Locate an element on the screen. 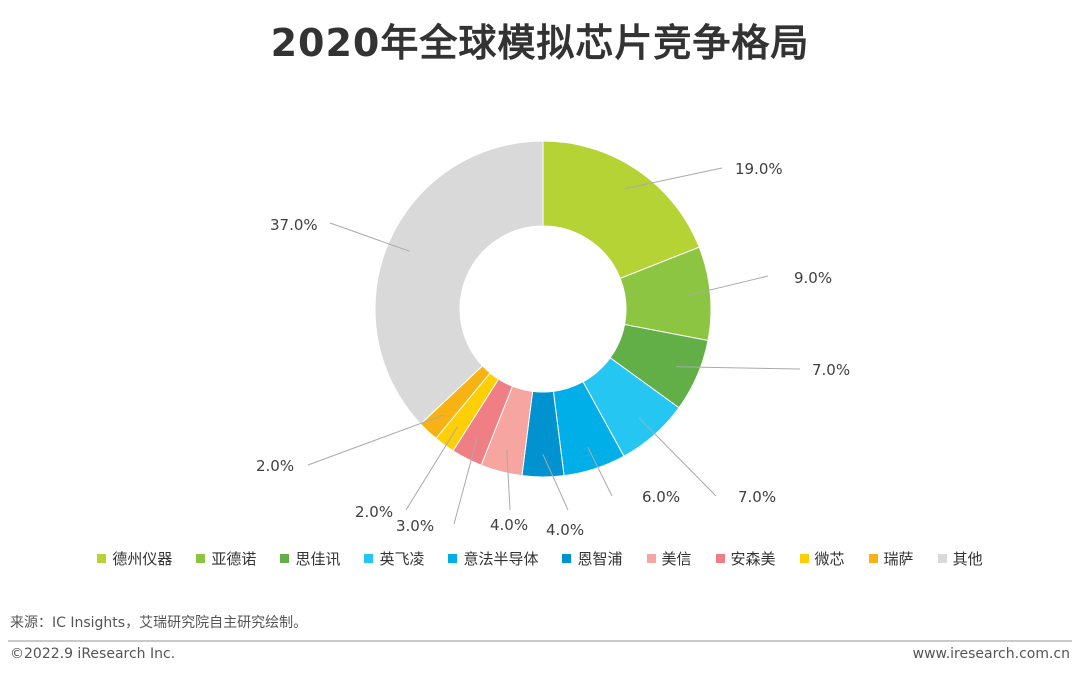  legend-label: 瑞萨 is located at coordinates (898, 559).